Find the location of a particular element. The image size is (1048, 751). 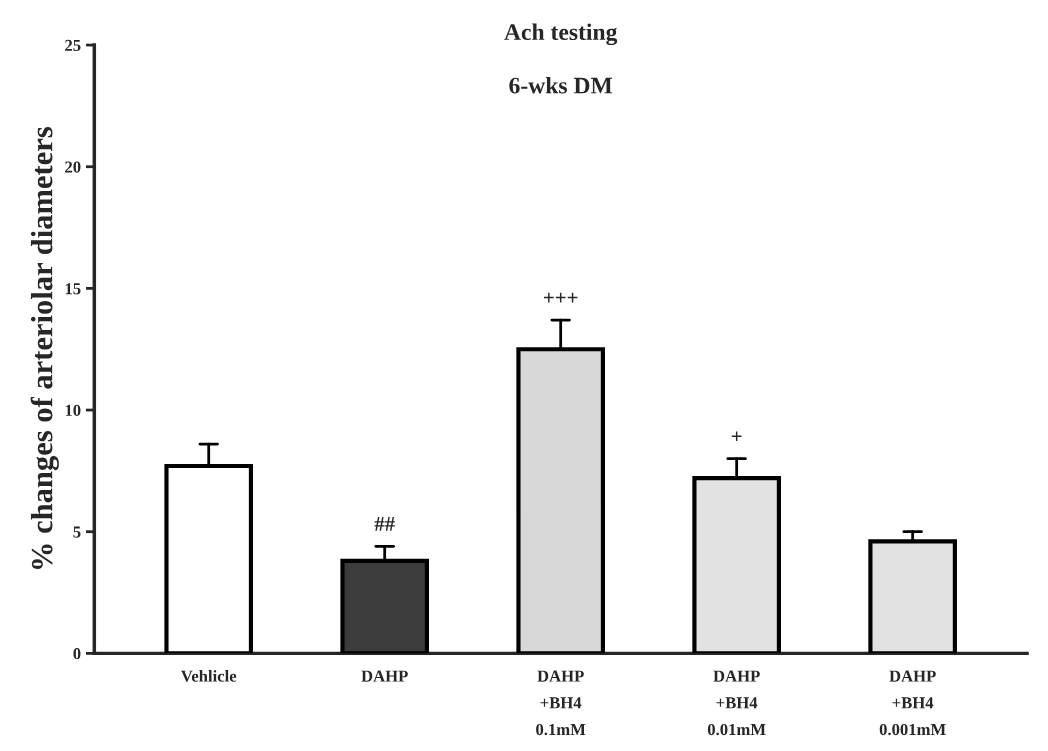

y-tick-label: 20 is located at coordinates (73, 167).